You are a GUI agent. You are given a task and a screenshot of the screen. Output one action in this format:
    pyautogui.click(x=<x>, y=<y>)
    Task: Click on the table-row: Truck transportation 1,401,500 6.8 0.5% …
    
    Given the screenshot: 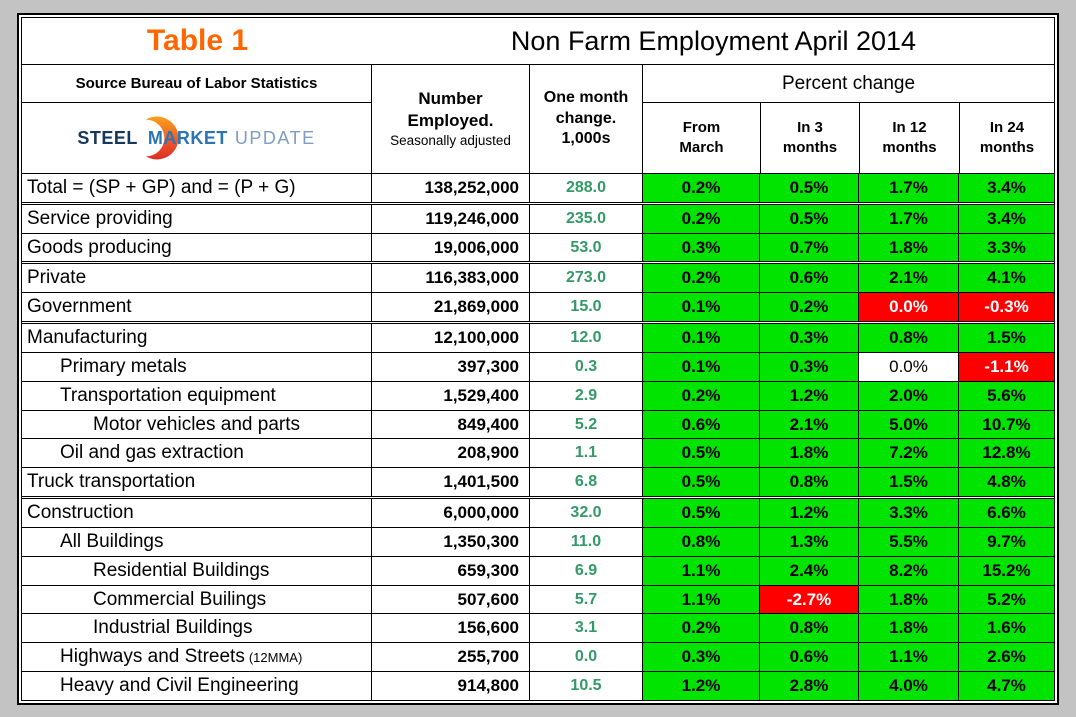 What is the action you would take?
    pyautogui.click(x=538, y=484)
    